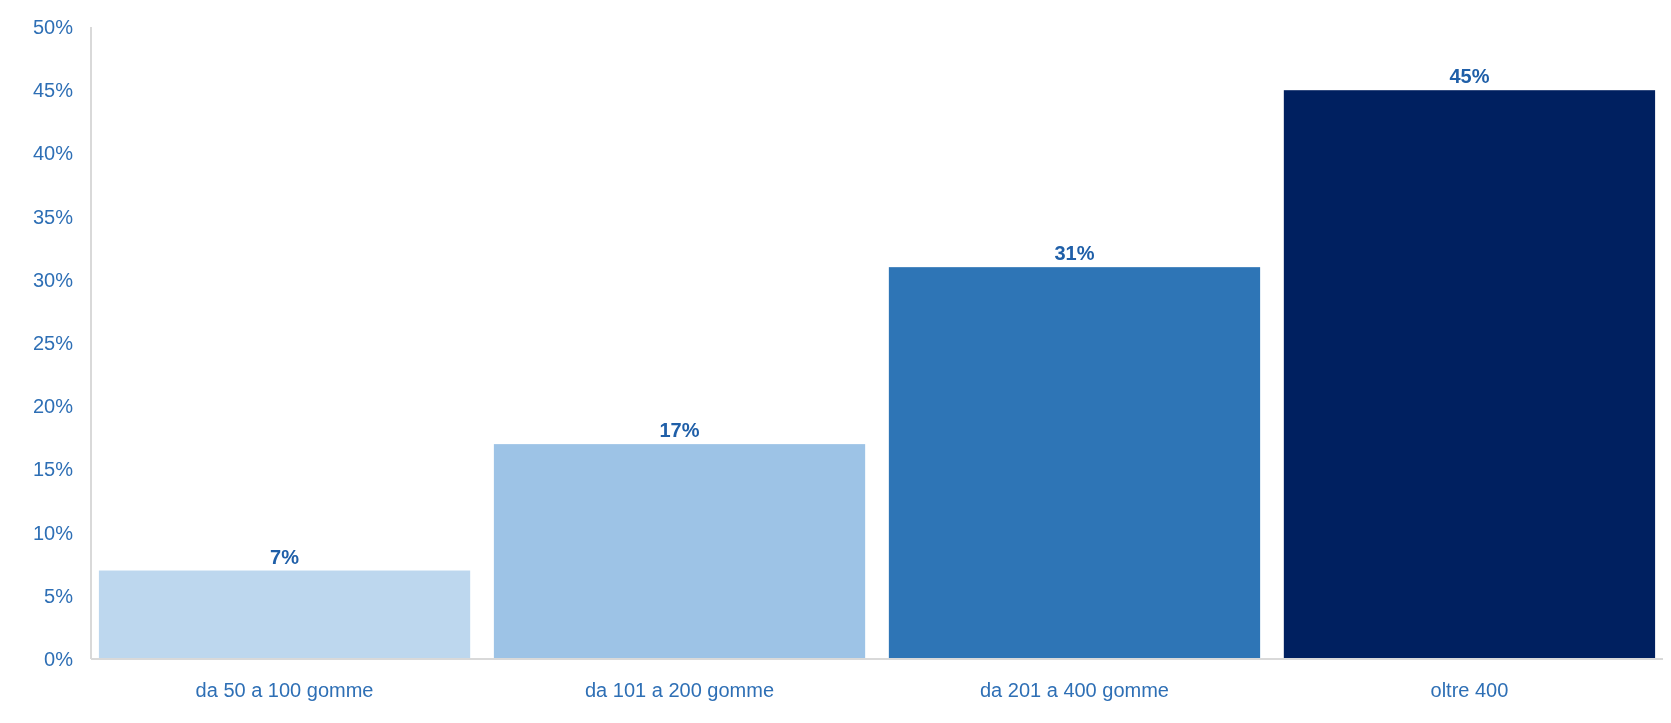 The image size is (1671, 723). I want to click on y-tick-label: 10%, so click(53, 532).